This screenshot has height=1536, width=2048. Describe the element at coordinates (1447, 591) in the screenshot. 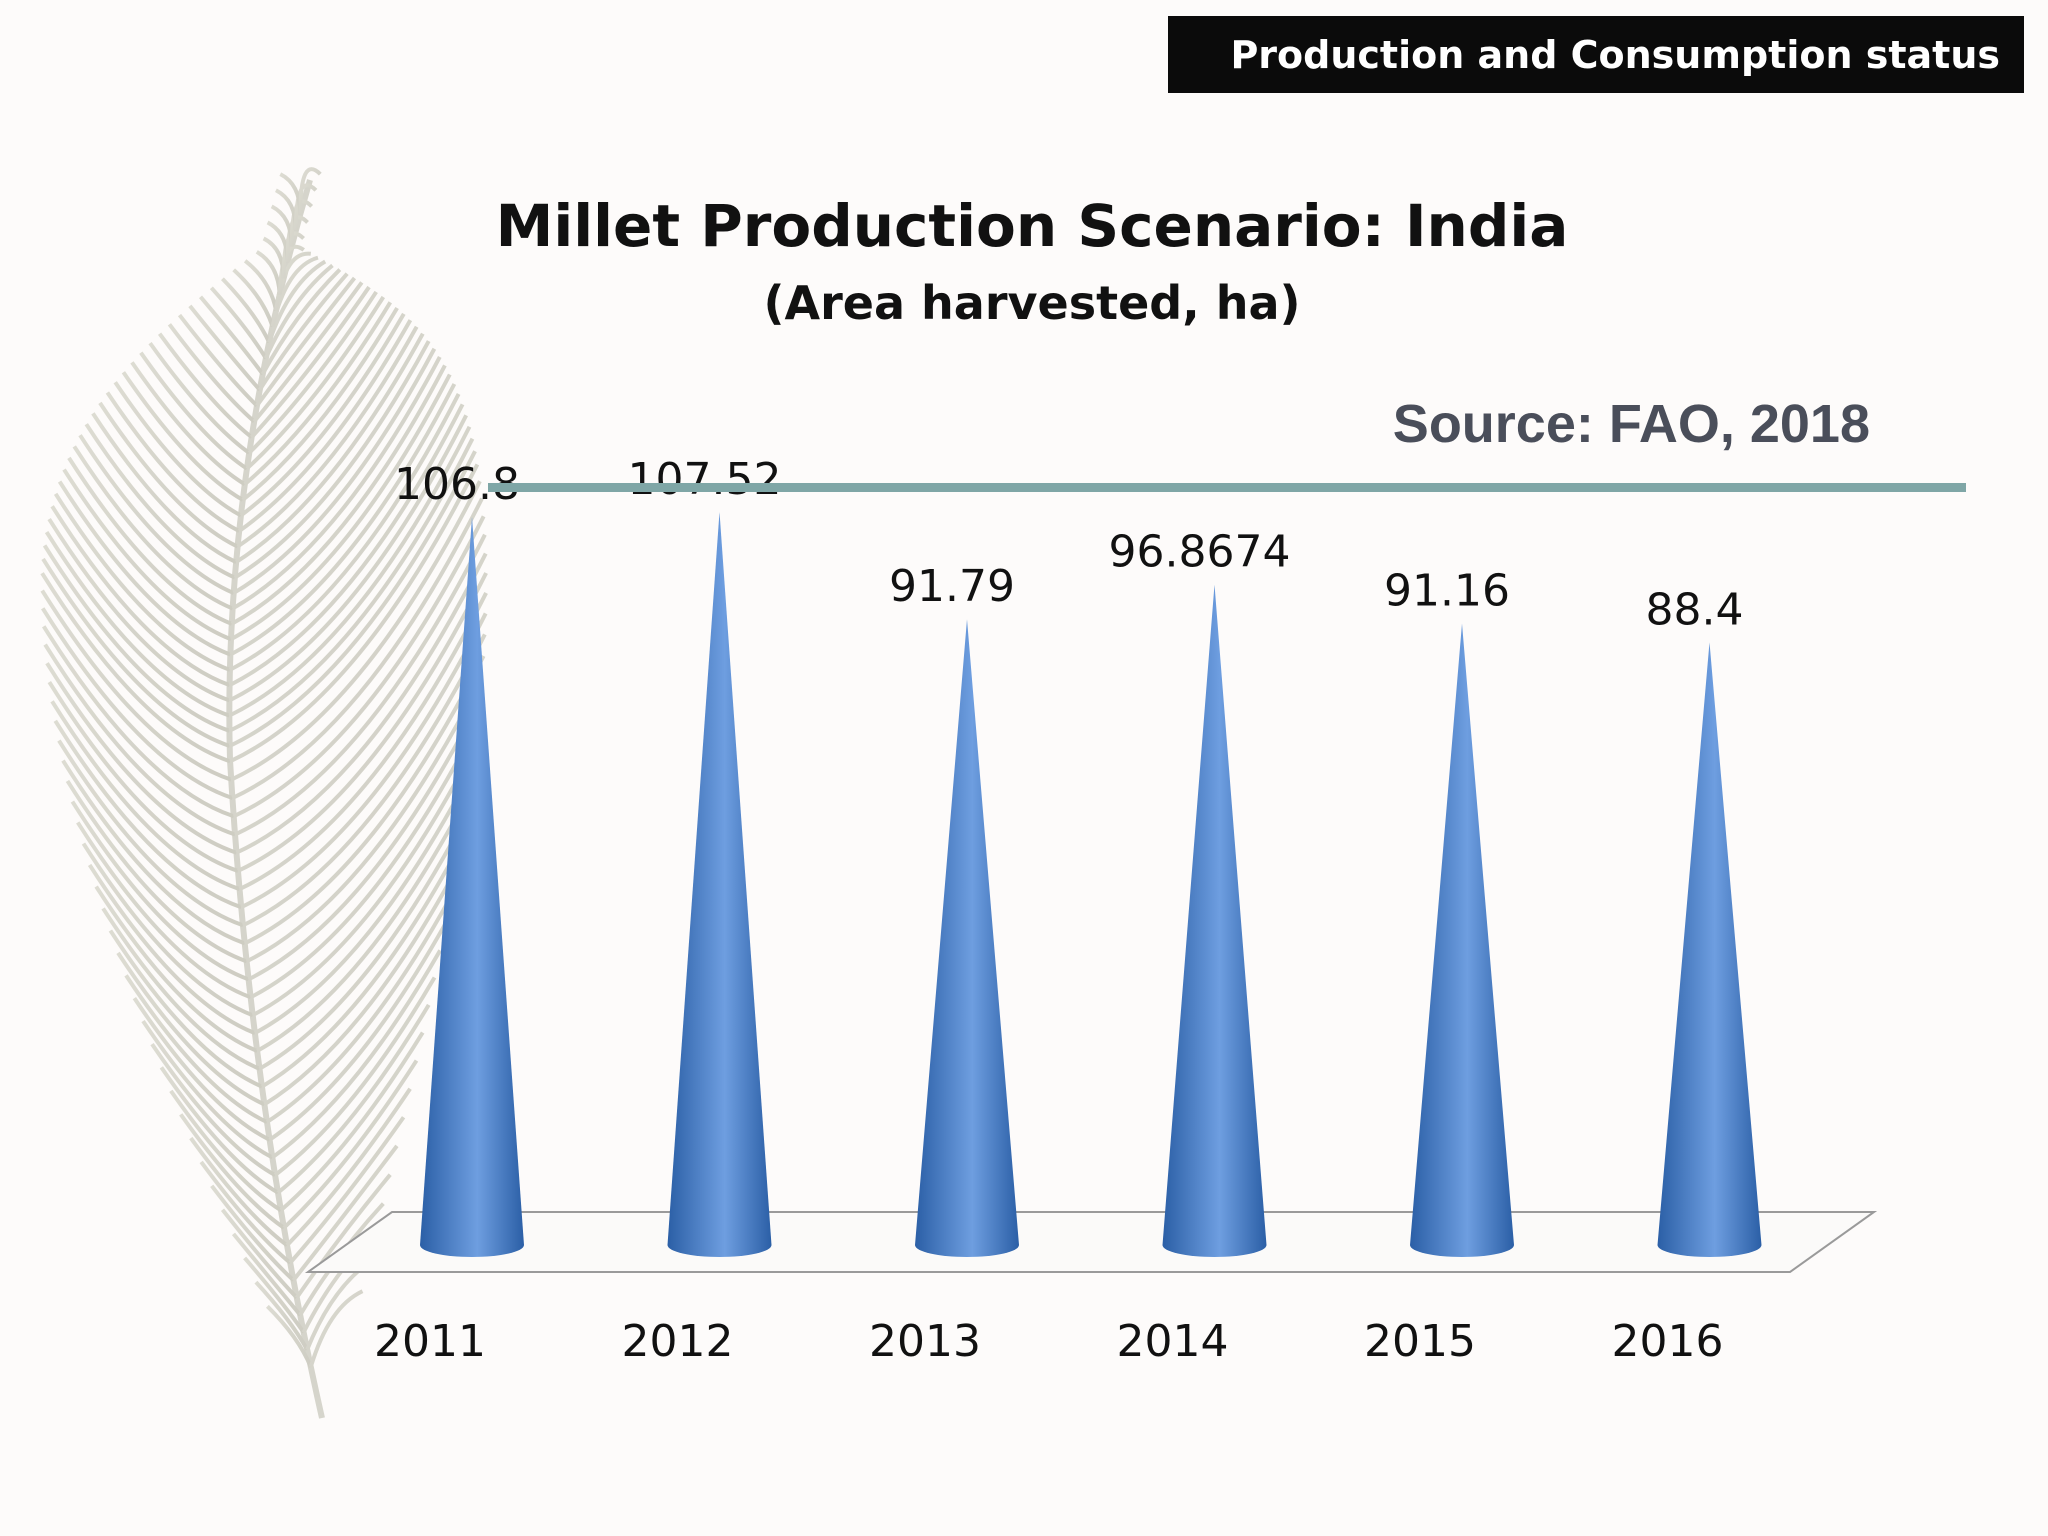

I see `data-label: 91.16` at that location.